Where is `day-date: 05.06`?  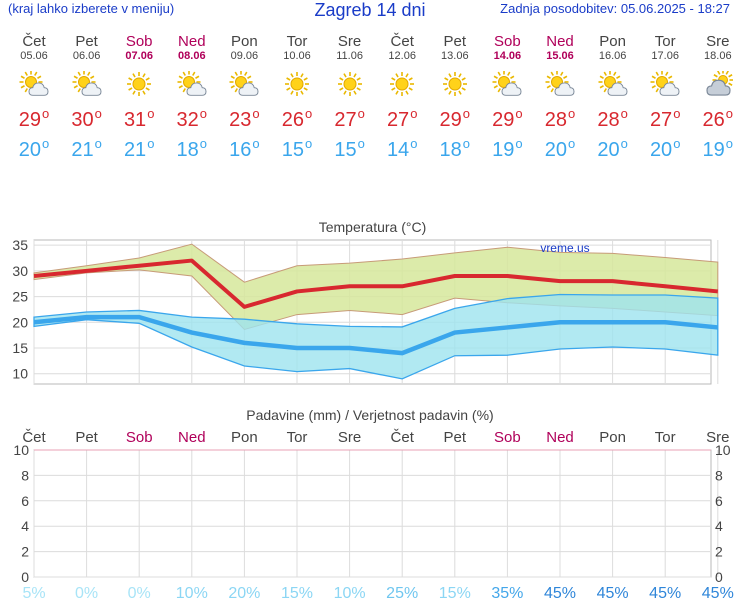
day-date: 05.06 is located at coordinates (34, 56).